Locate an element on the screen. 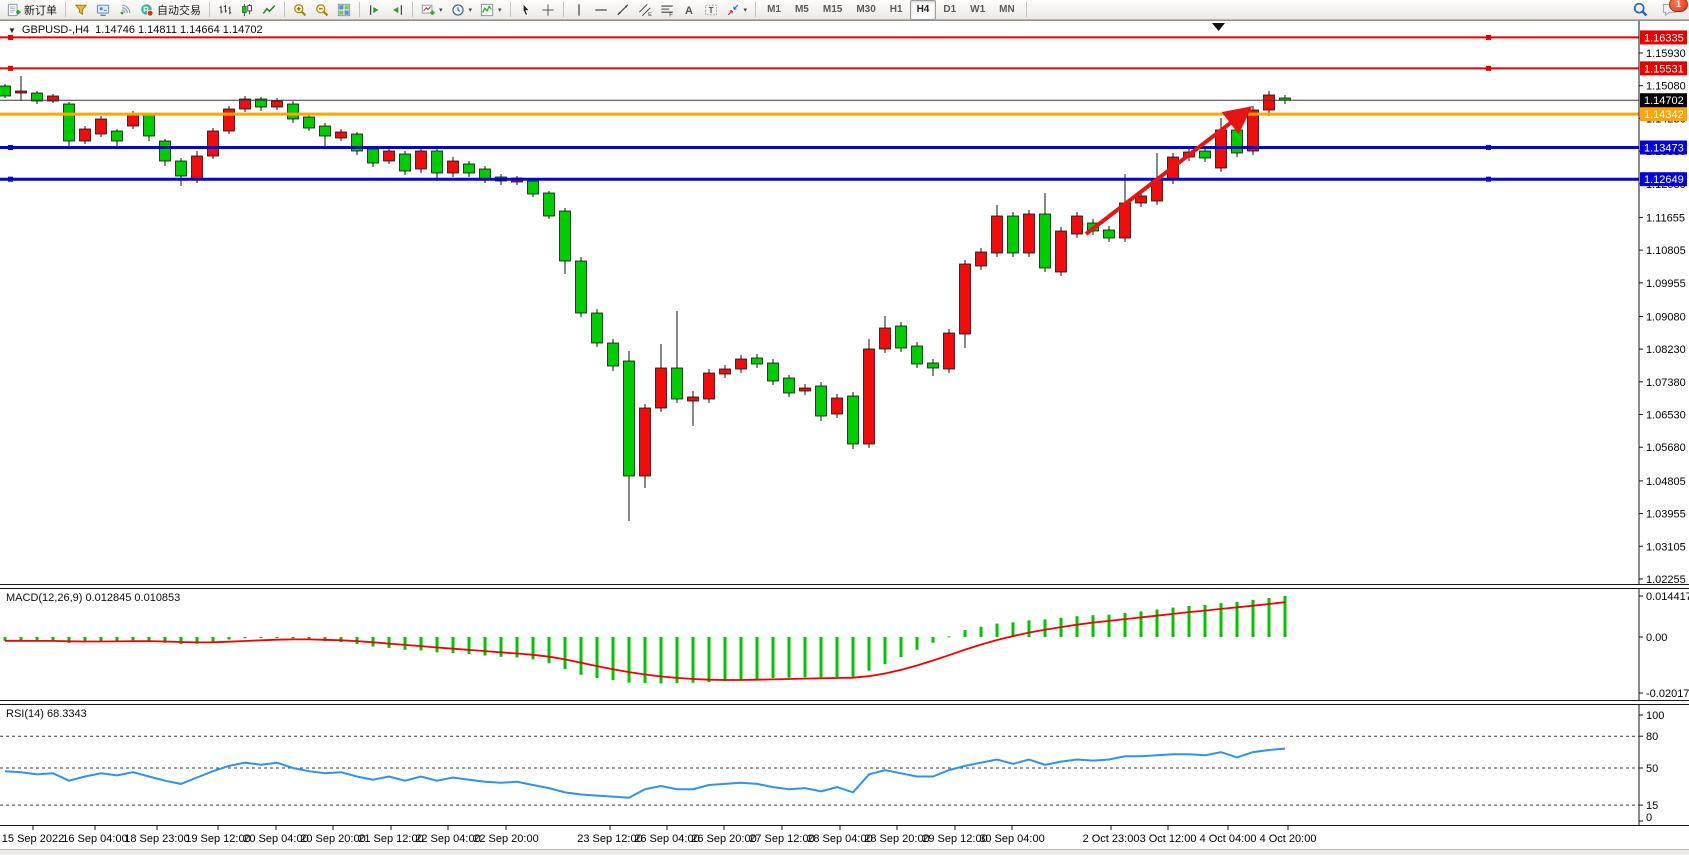  vline-icon is located at coordinates (578, 9).